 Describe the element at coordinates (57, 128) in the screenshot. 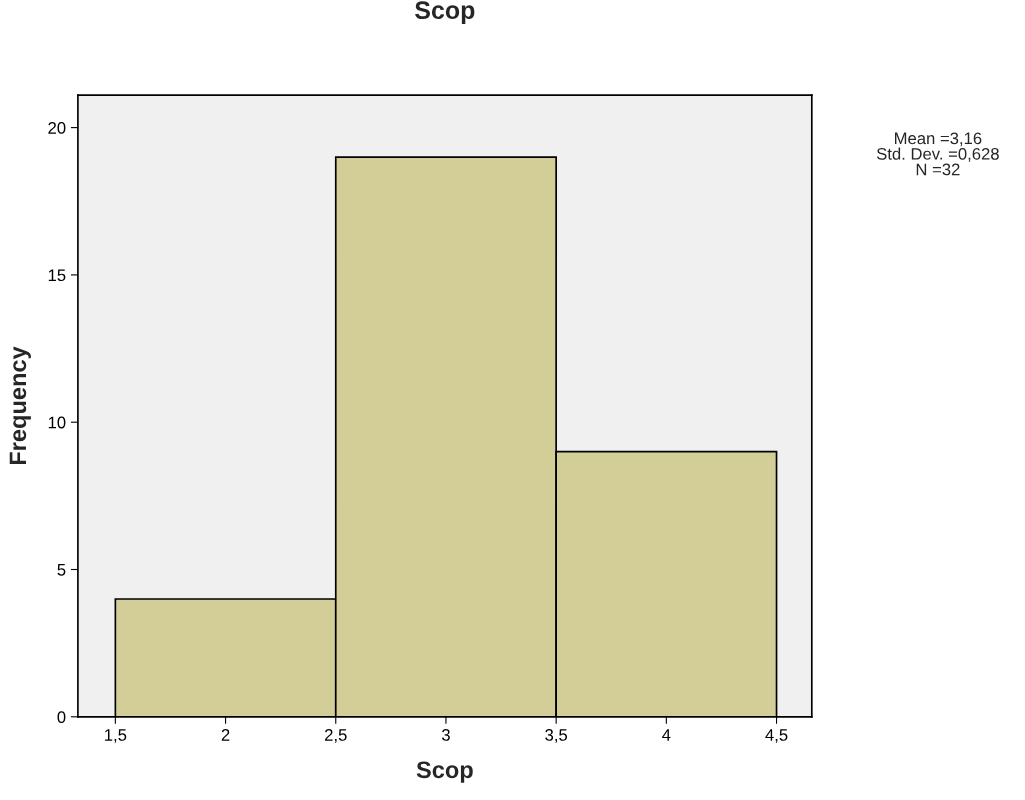

I see `y-tick-label: 20` at that location.